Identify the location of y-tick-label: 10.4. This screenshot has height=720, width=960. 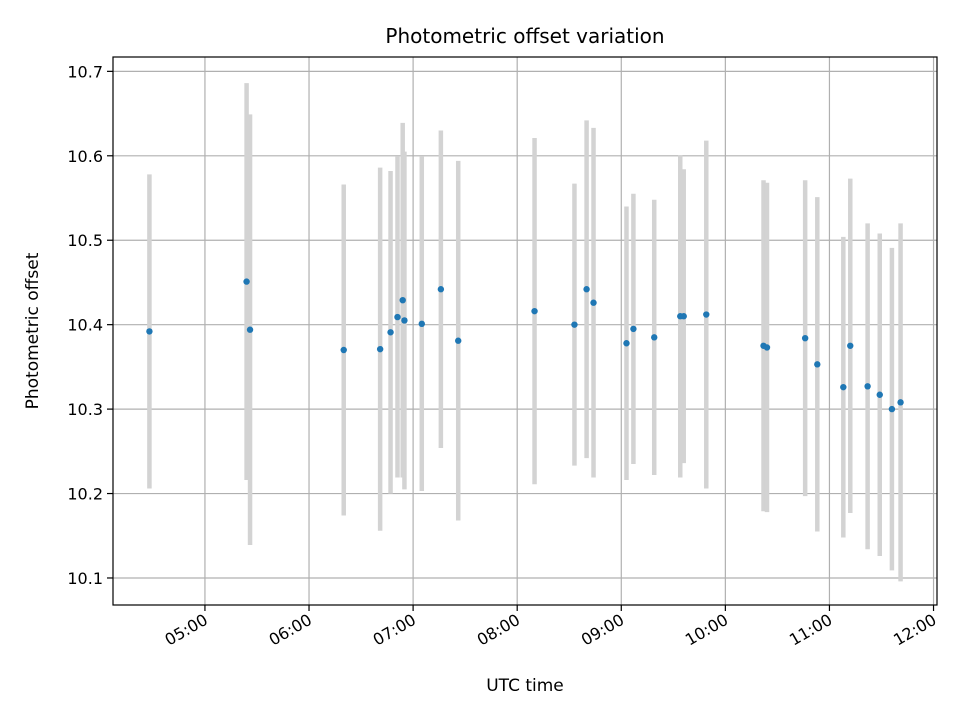
(85, 325).